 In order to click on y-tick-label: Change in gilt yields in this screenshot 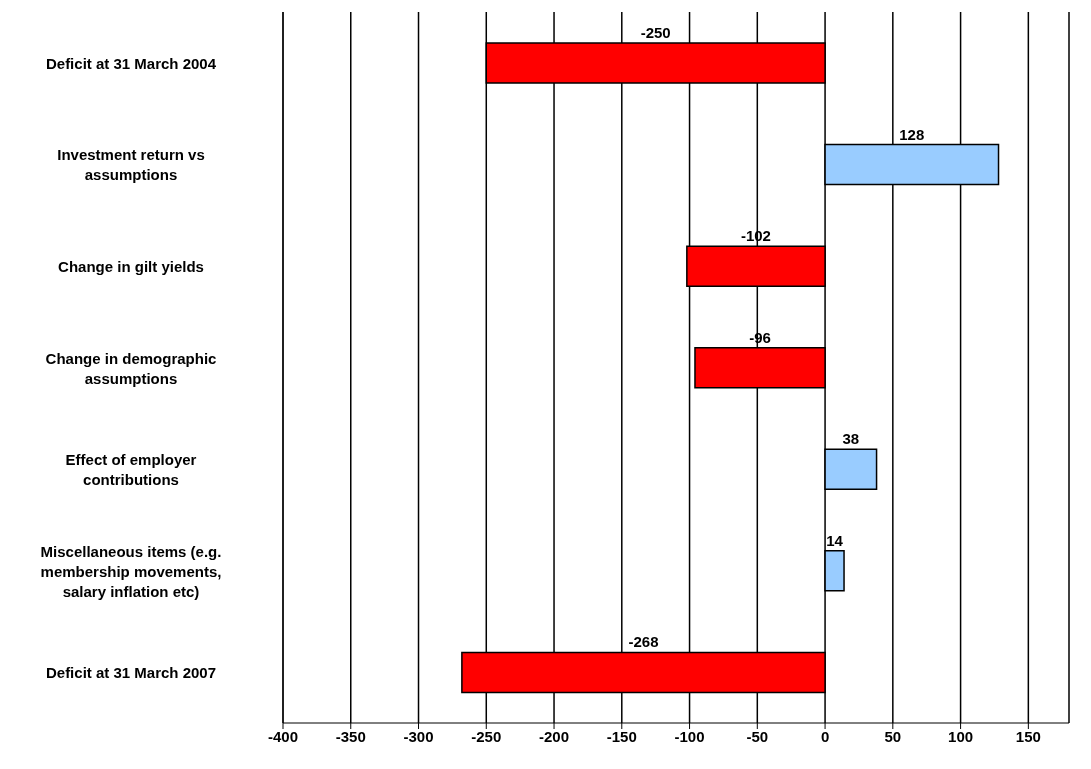, I will do `click(131, 266)`.